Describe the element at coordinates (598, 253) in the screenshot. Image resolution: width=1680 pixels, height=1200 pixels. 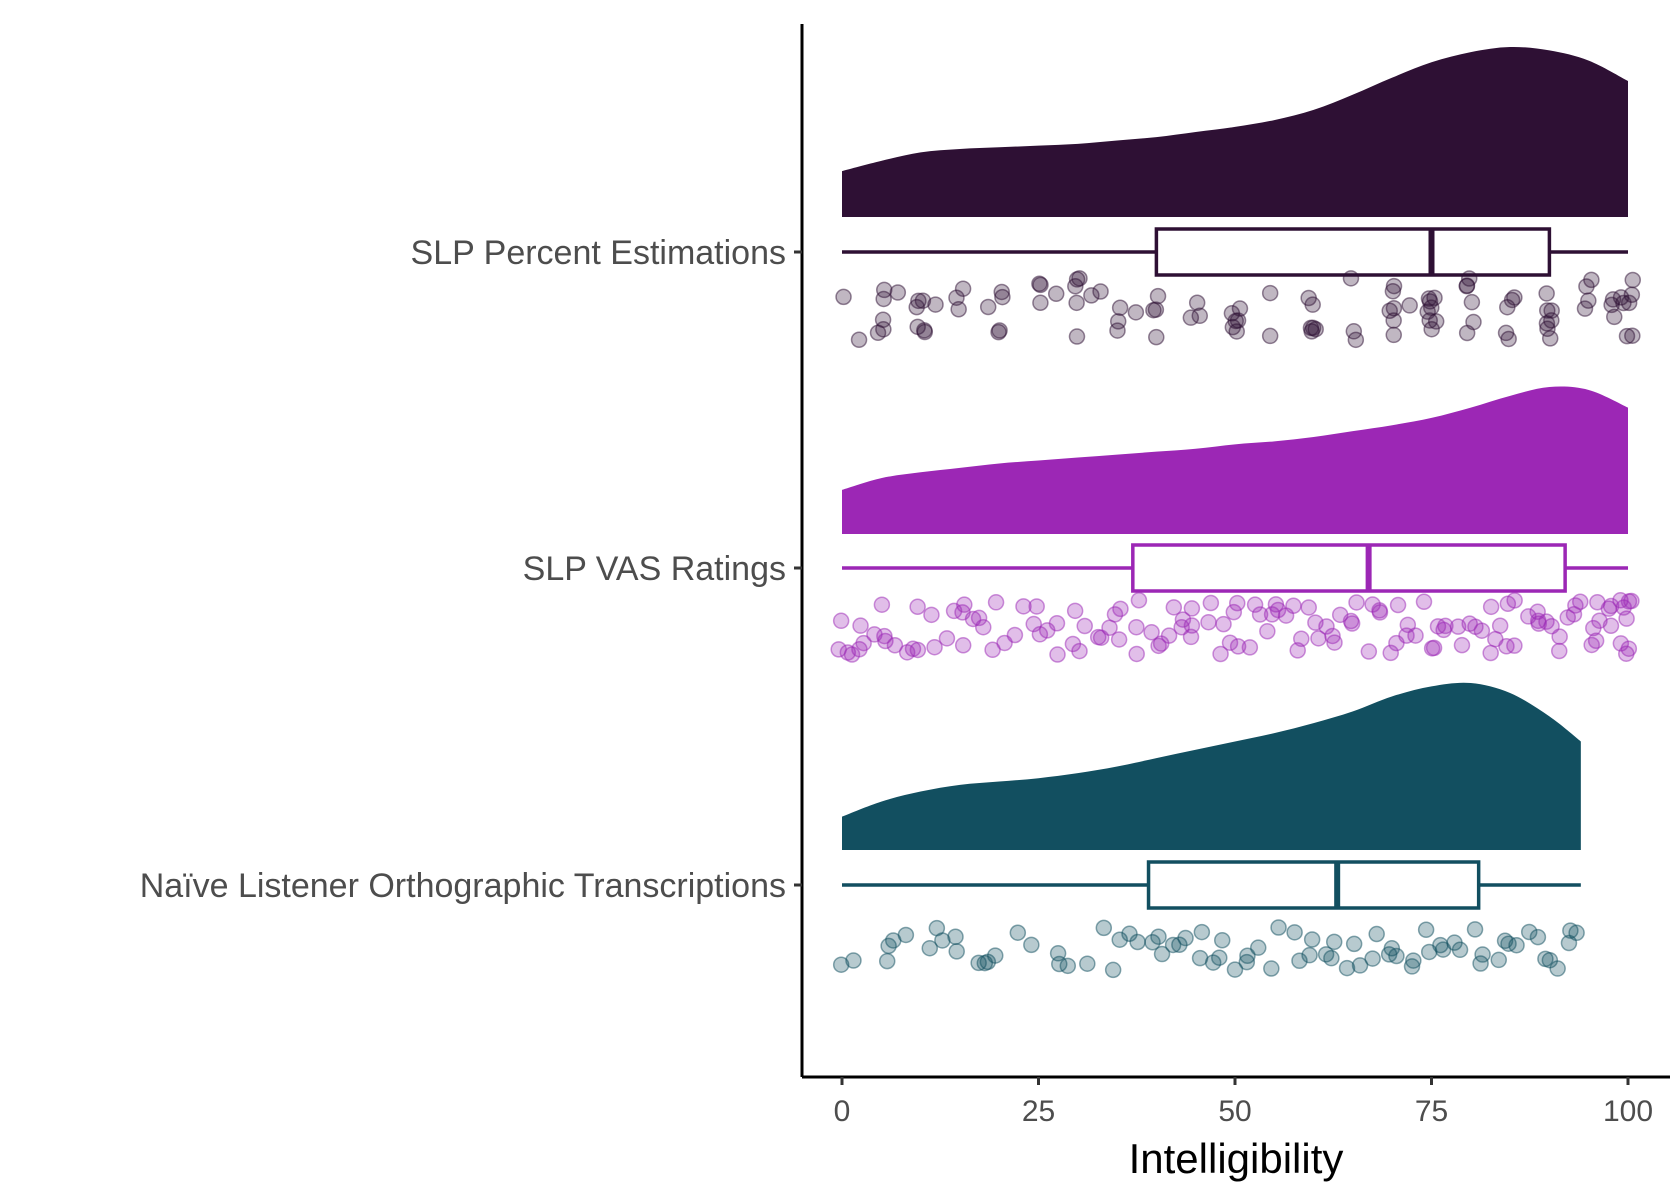
I see `y-tick-label: SLP Percent Estimations` at that location.